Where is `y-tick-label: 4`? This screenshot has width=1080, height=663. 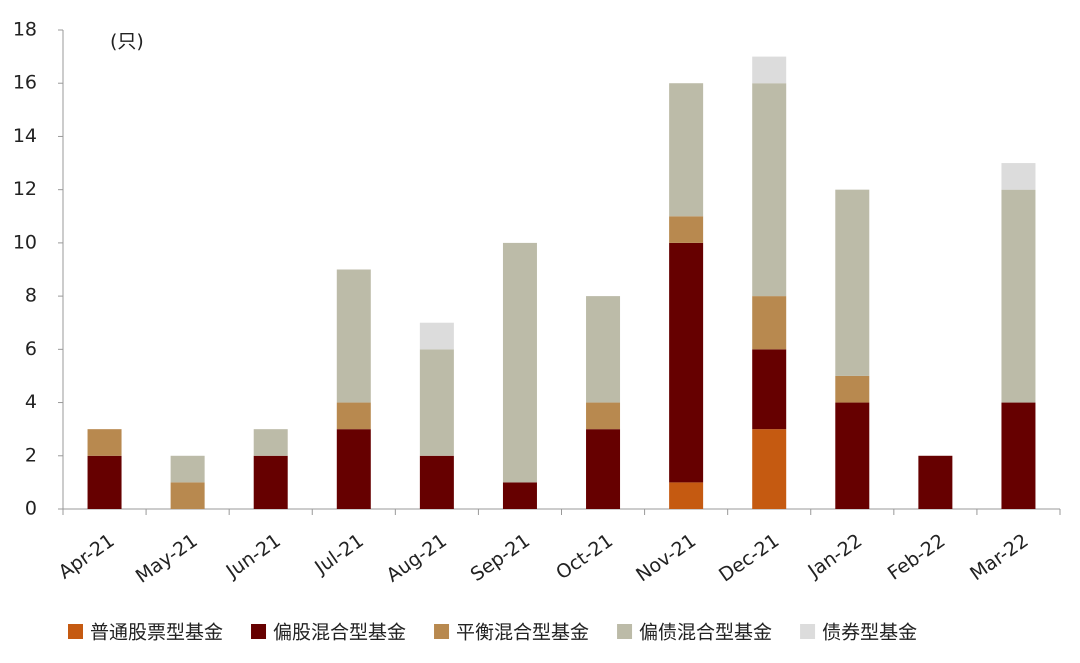 y-tick-label: 4 is located at coordinates (31, 402).